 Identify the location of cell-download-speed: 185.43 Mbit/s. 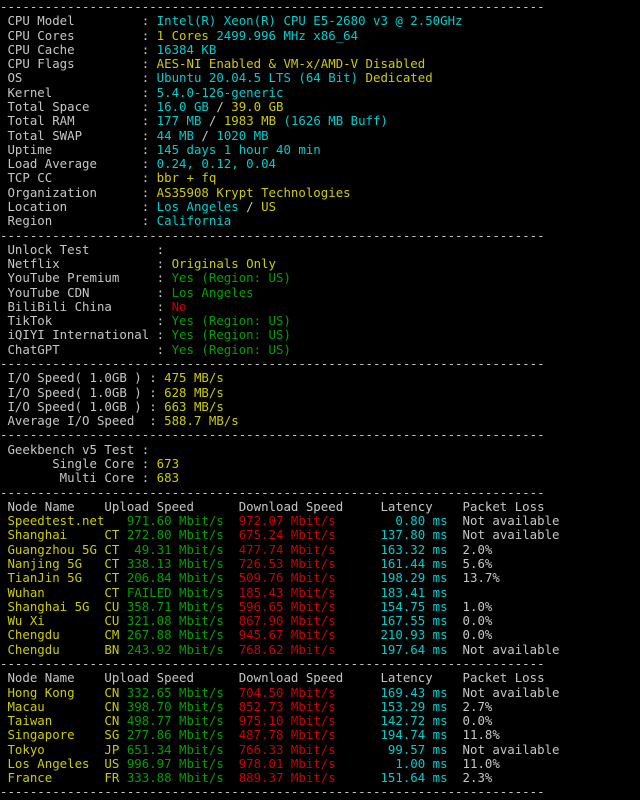
(279, 592).